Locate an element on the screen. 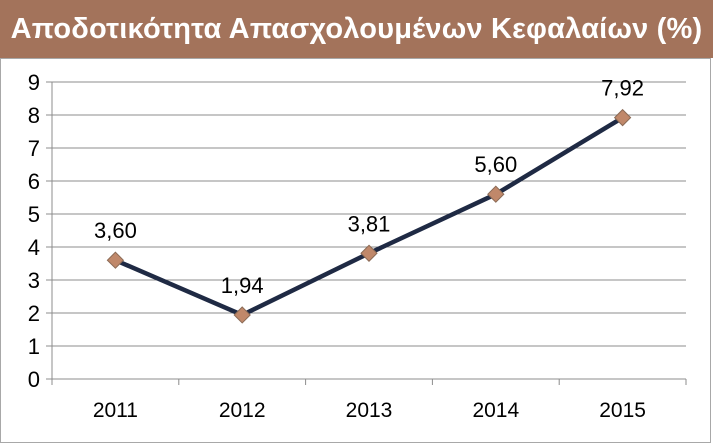 The height and width of the screenshot is (445, 713). y-tick-label: 8 is located at coordinates (34, 115).